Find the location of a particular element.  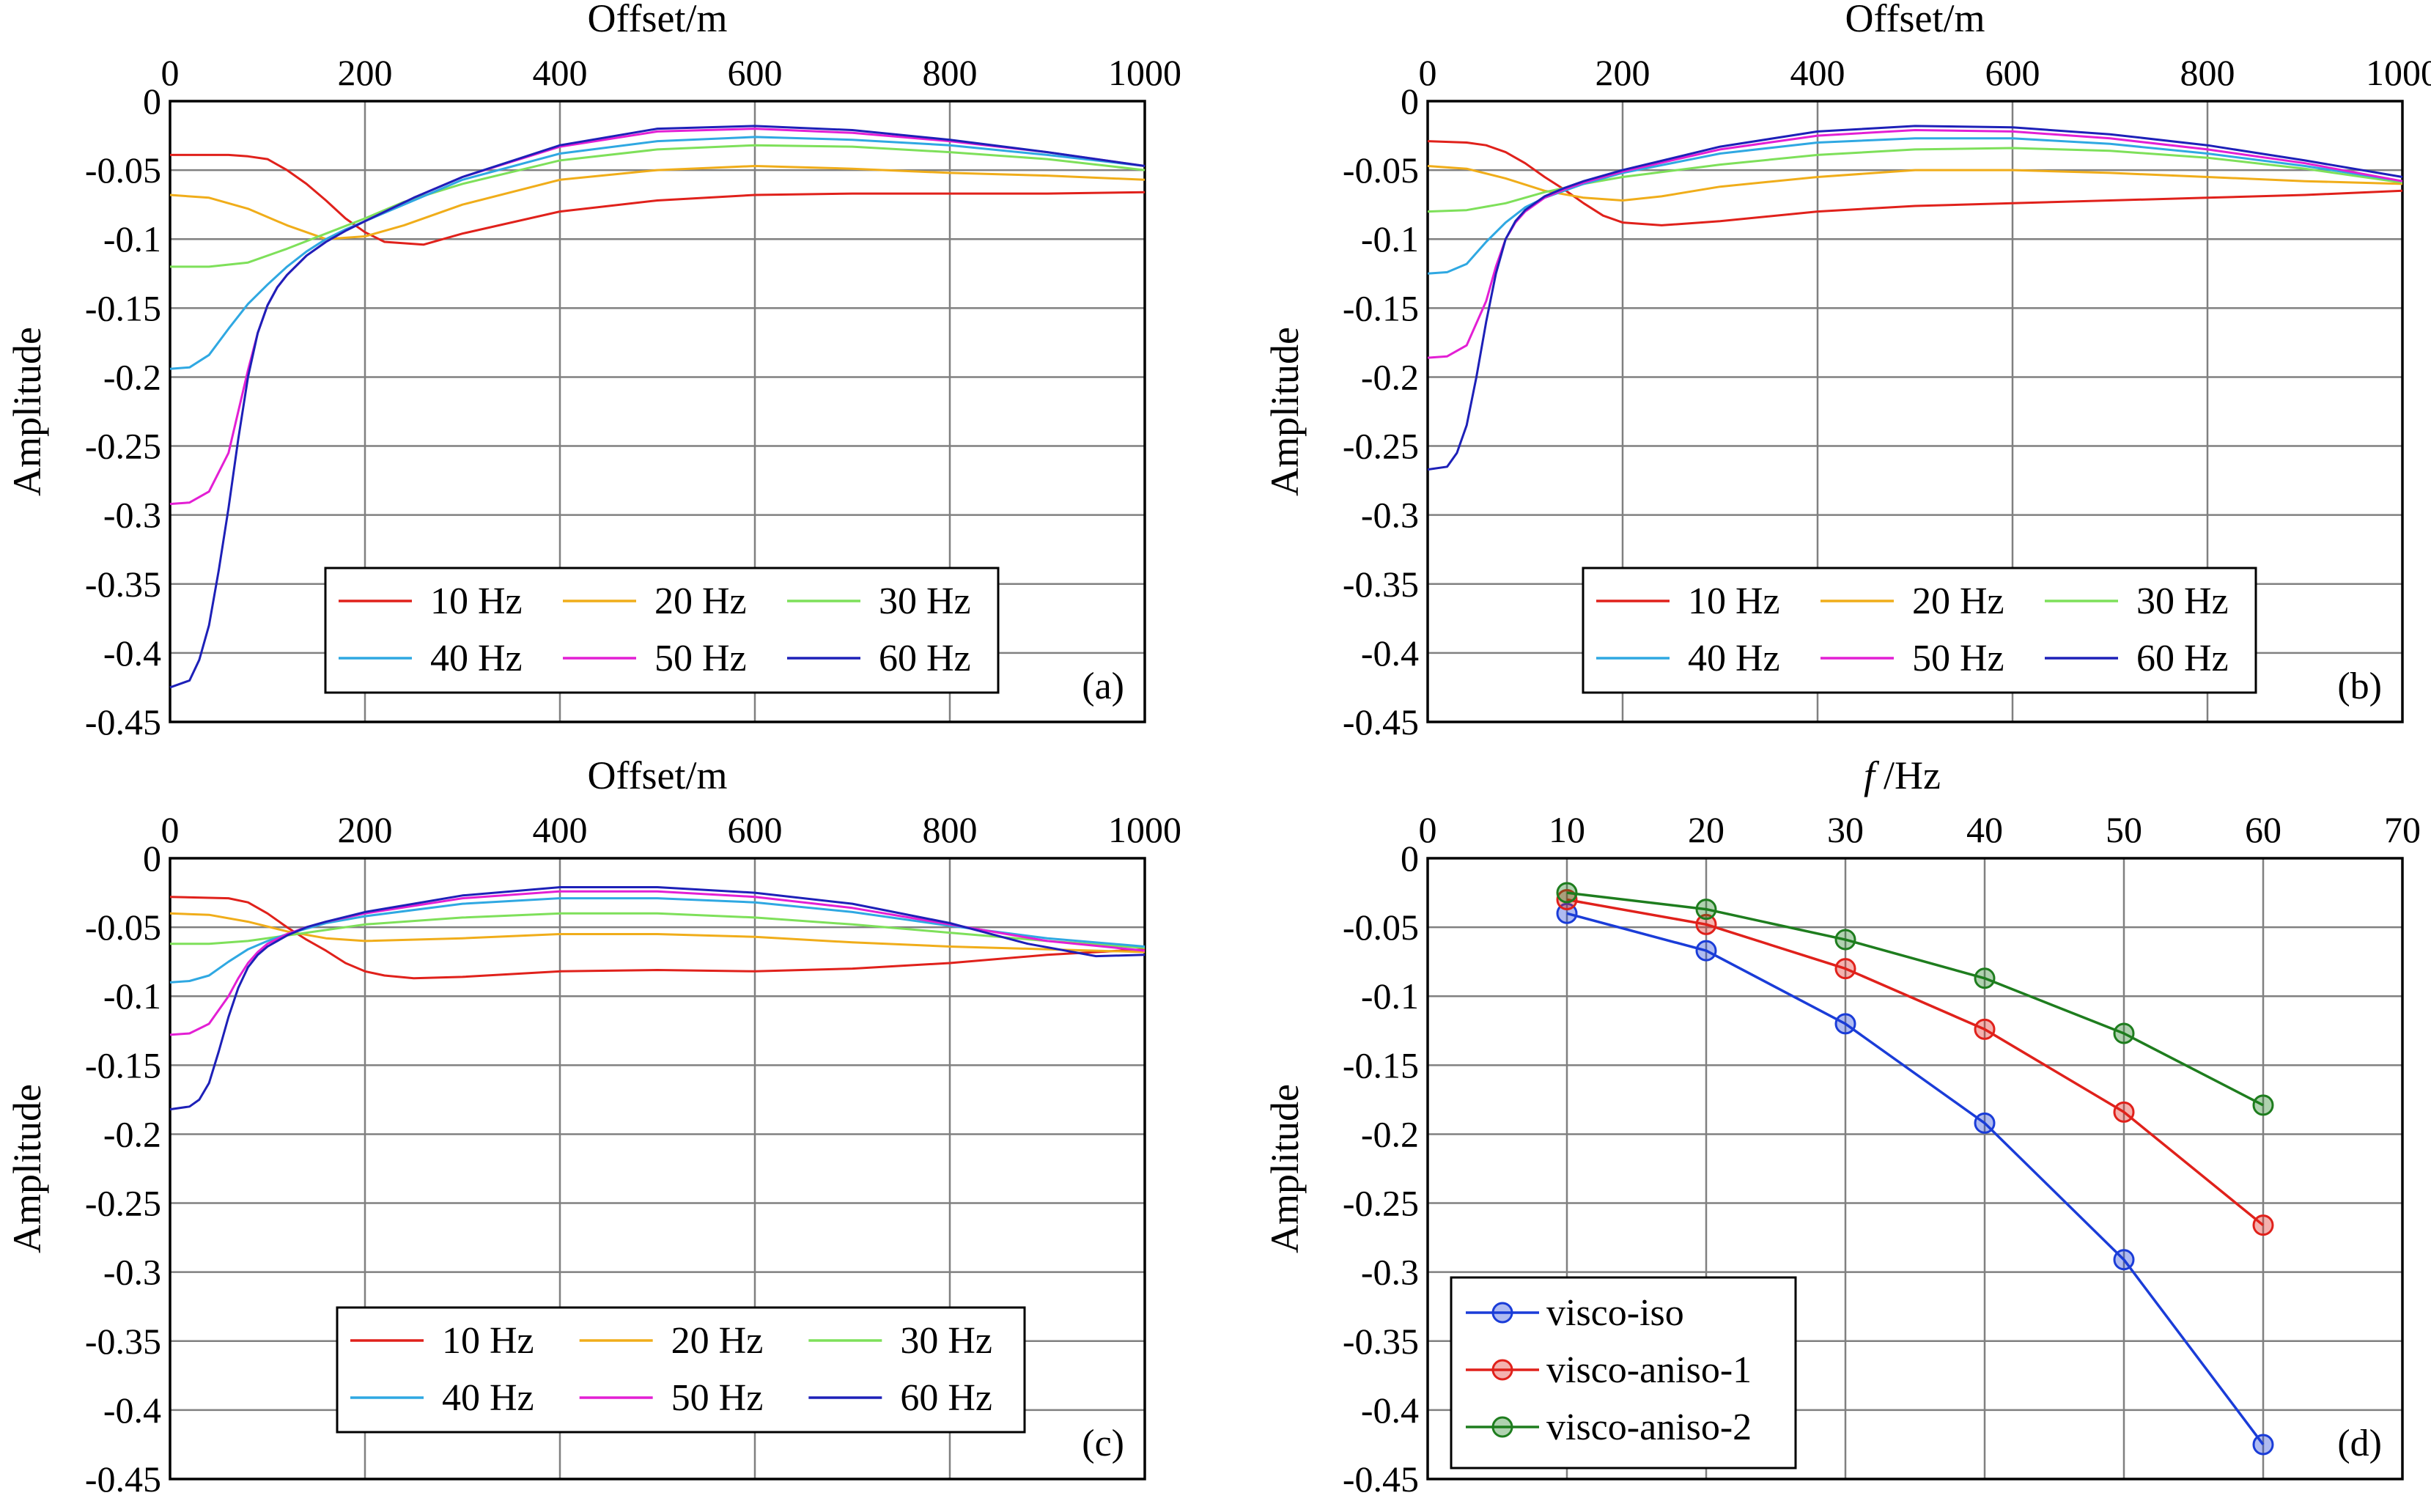

legend-d: visco-iso visco-aniso-1 visco-aniso-2 is located at coordinates (1623, 1372).